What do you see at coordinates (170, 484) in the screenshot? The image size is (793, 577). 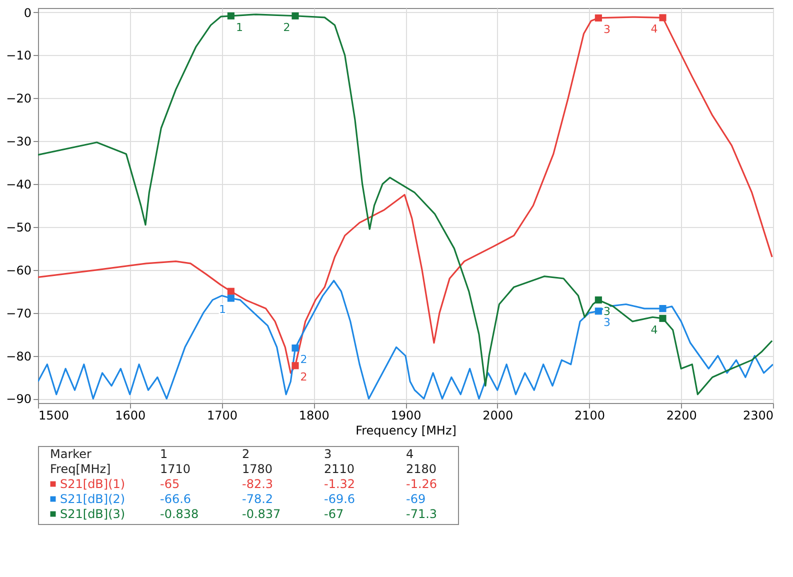 I see `text: -65` at bounding box center [170, 484].